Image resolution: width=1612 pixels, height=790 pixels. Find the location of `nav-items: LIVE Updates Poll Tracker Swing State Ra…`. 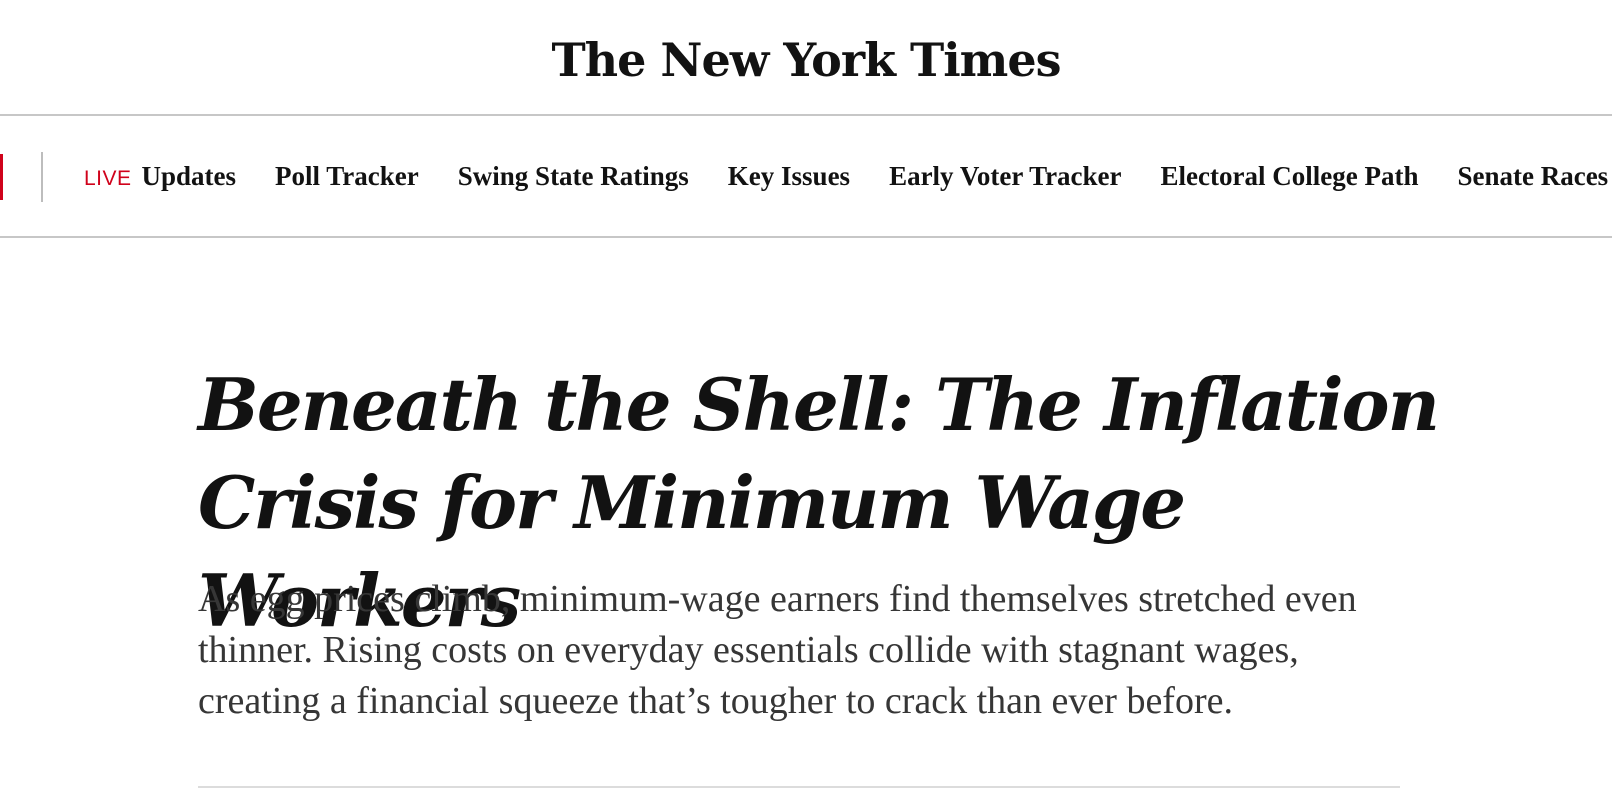

nav-items: LIVE Updates Poll Tracker Swing State Ra… is located at coordinates (846, 176).